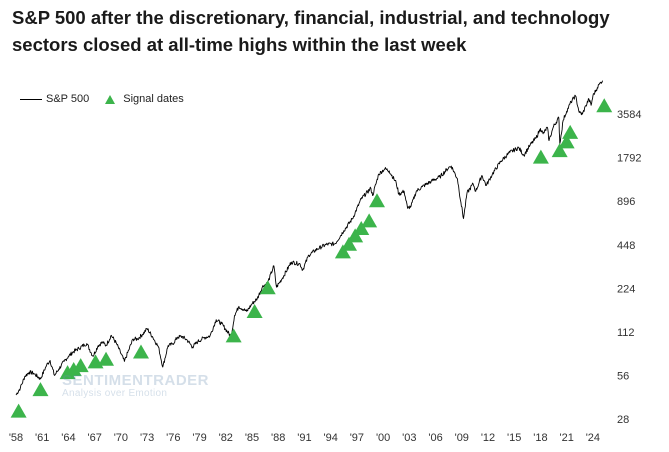  Describe the element at coordinates (629, 115) in the screenshot. I see `y-tick-label: 3584` at that location.